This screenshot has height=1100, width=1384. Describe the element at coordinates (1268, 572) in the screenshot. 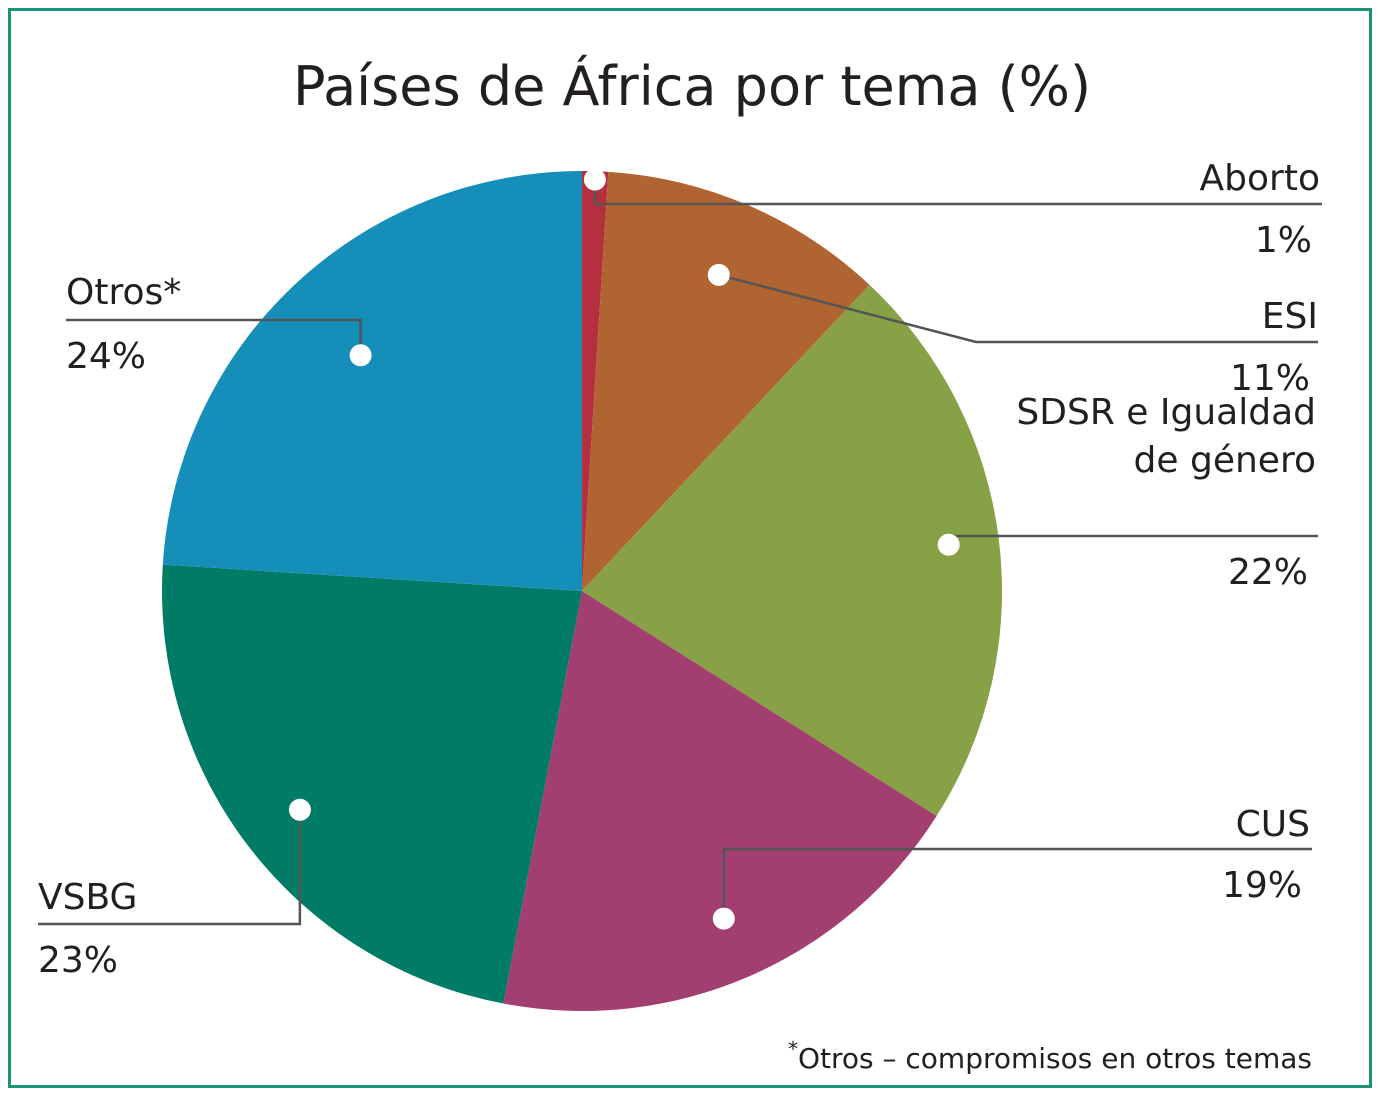

I see `slice-value-2: 22%` at that location.